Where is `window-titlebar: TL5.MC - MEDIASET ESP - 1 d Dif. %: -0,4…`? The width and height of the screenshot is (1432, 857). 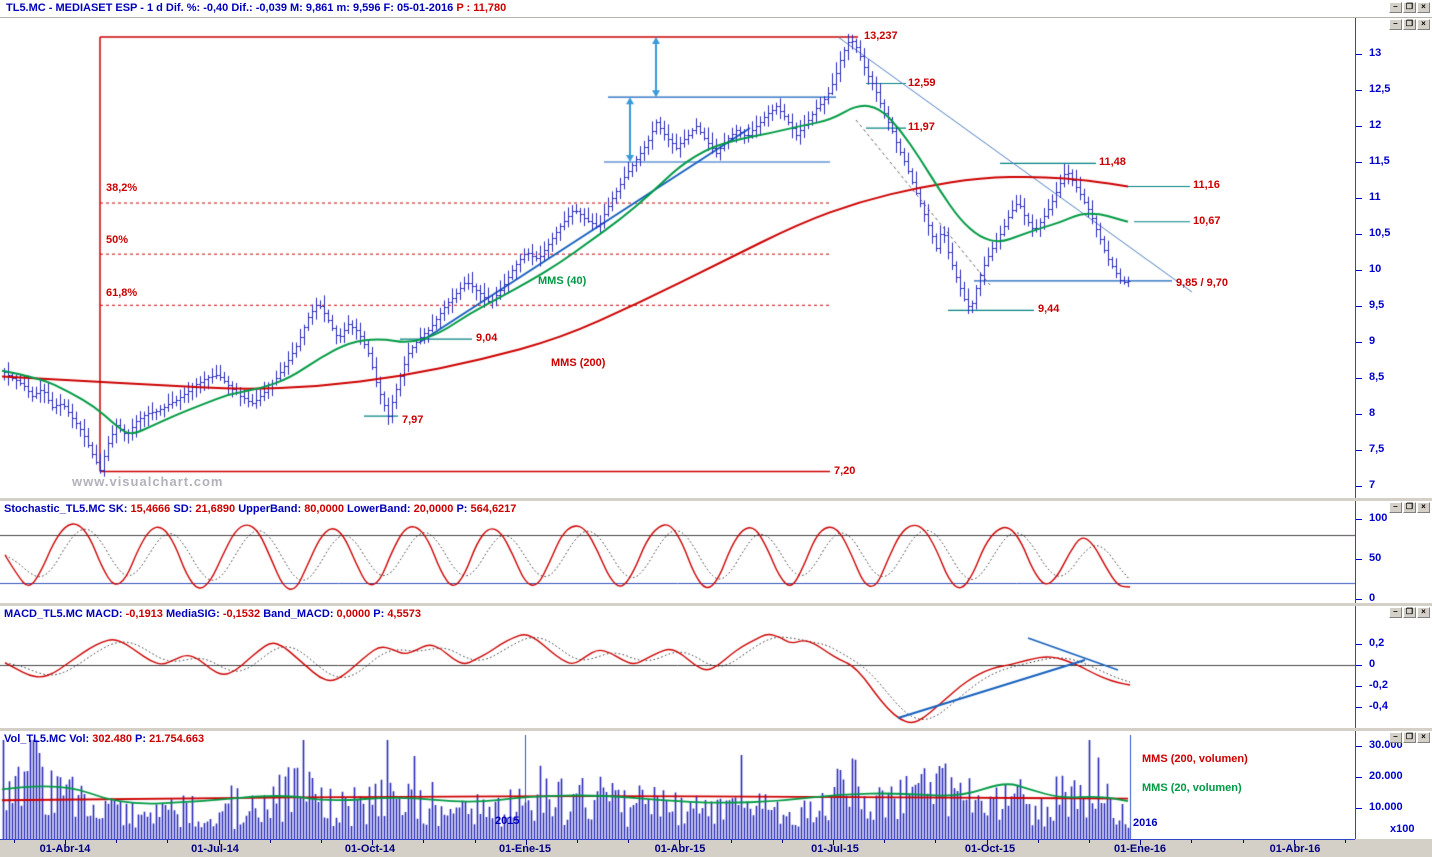 window-titlebar: TL5.MC - MEDIASET ESP - 1 d Dif. %: -0,4… is located at coordinates (716, 9).